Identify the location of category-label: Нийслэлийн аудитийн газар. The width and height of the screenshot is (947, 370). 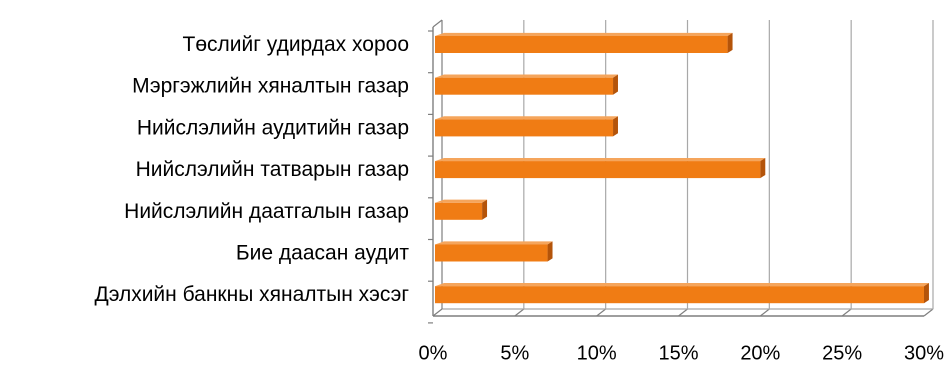
(273, 127).